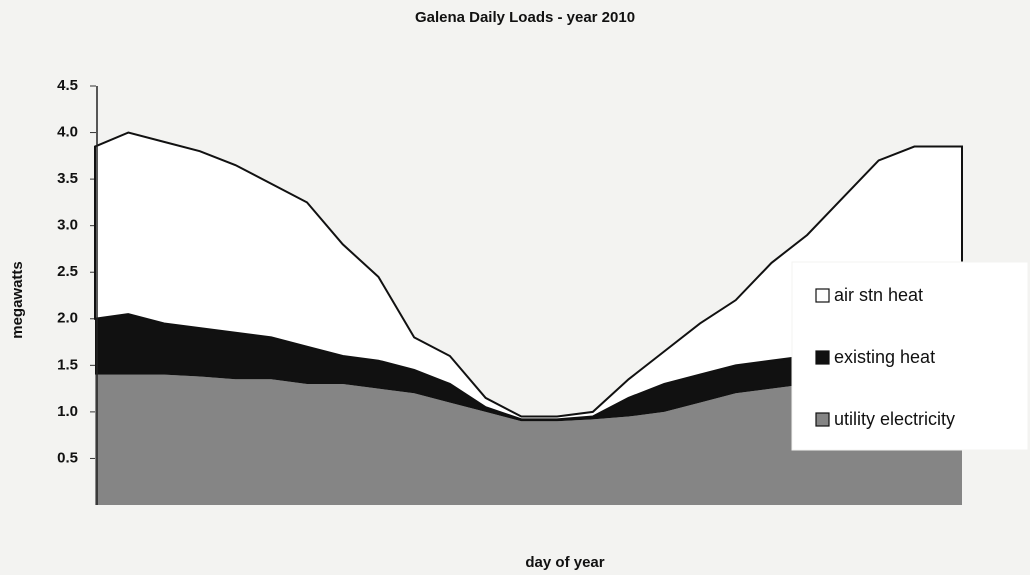 This screenshot has height=575, width=1030. What do you see at coordinates (564, 562) in the screenshot?
I see `x-axis-label: day of year` at bounding box center [564, 562].